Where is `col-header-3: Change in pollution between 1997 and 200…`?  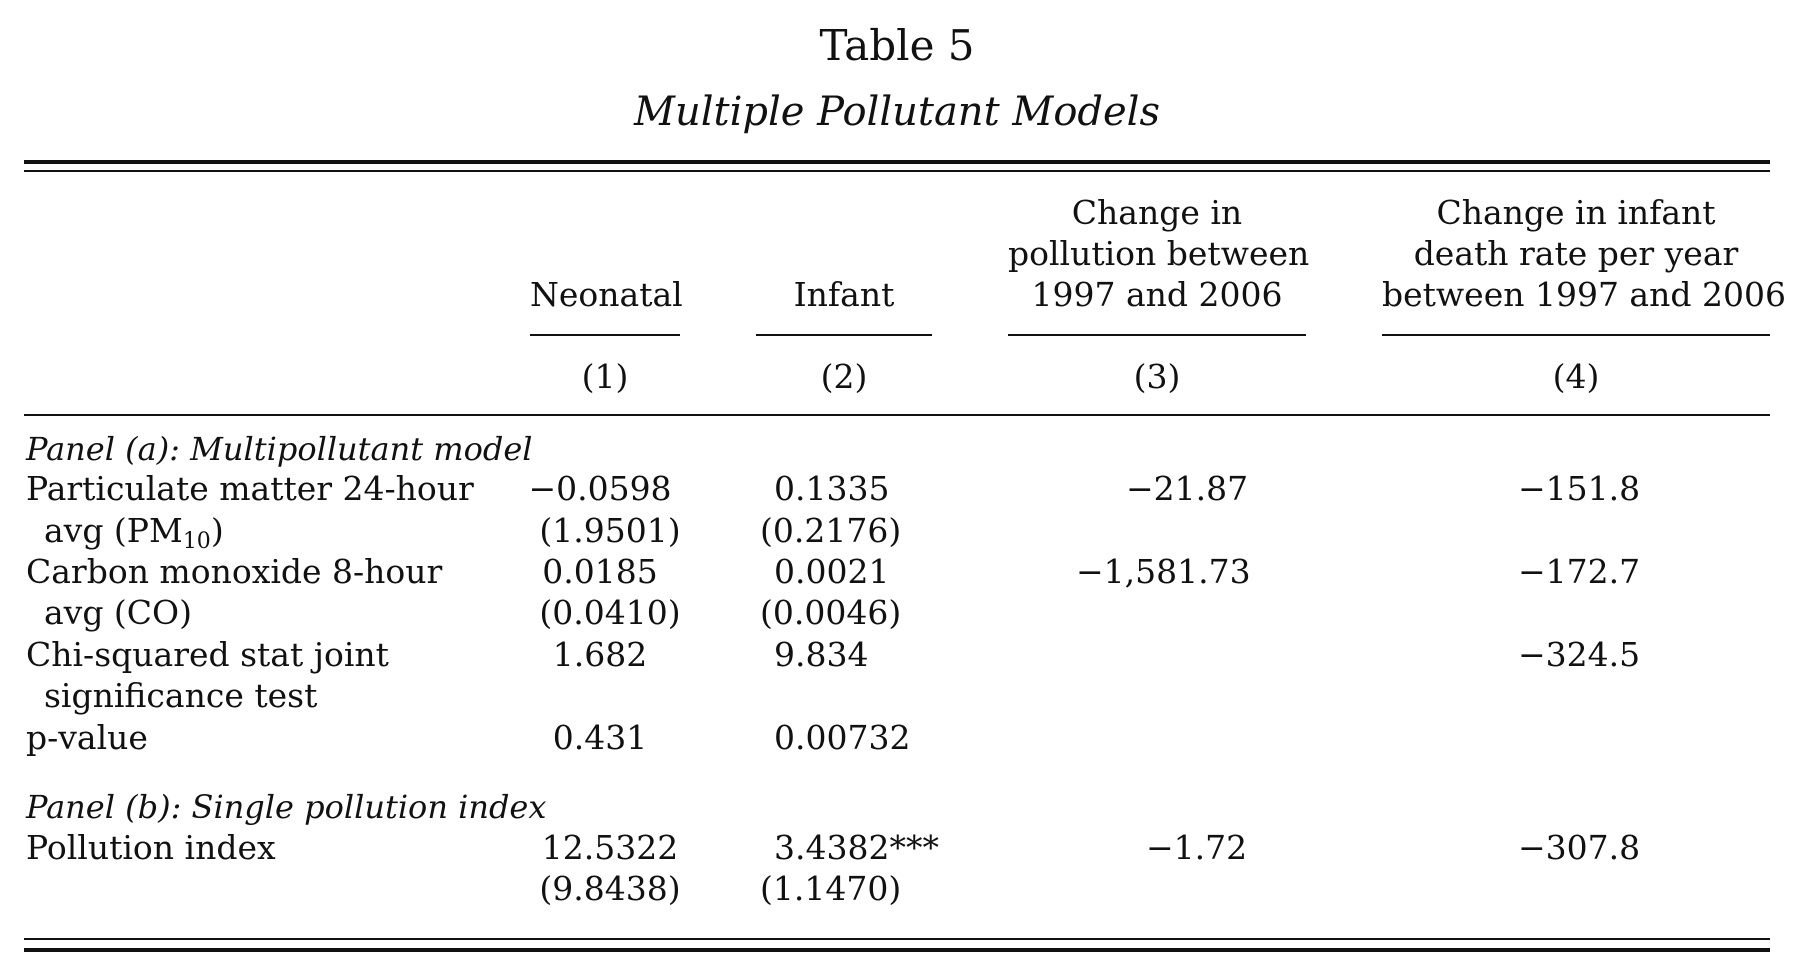 col-header-3: Change in pollution between 1997 and 200… is located at coordinates (1159, 253).